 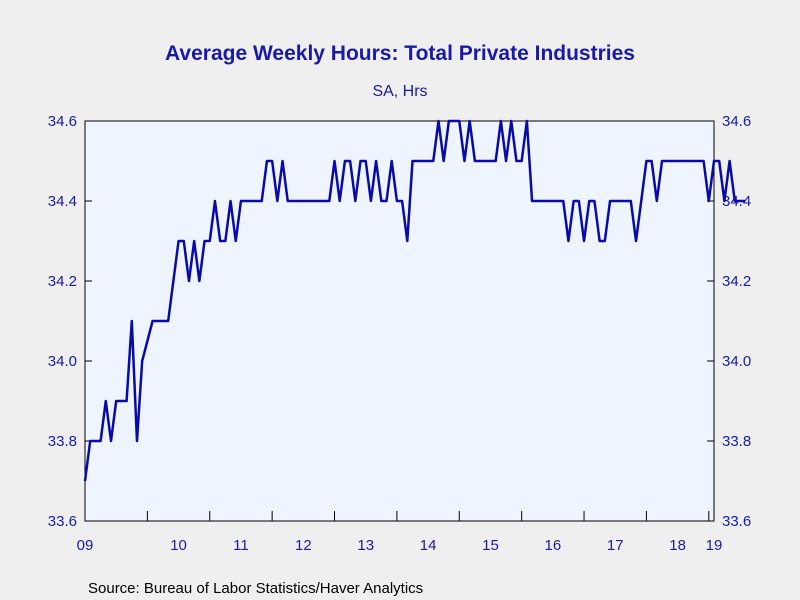 I want to click on chart-subtitle: SA, Hrs, so click(x=399, y=91).